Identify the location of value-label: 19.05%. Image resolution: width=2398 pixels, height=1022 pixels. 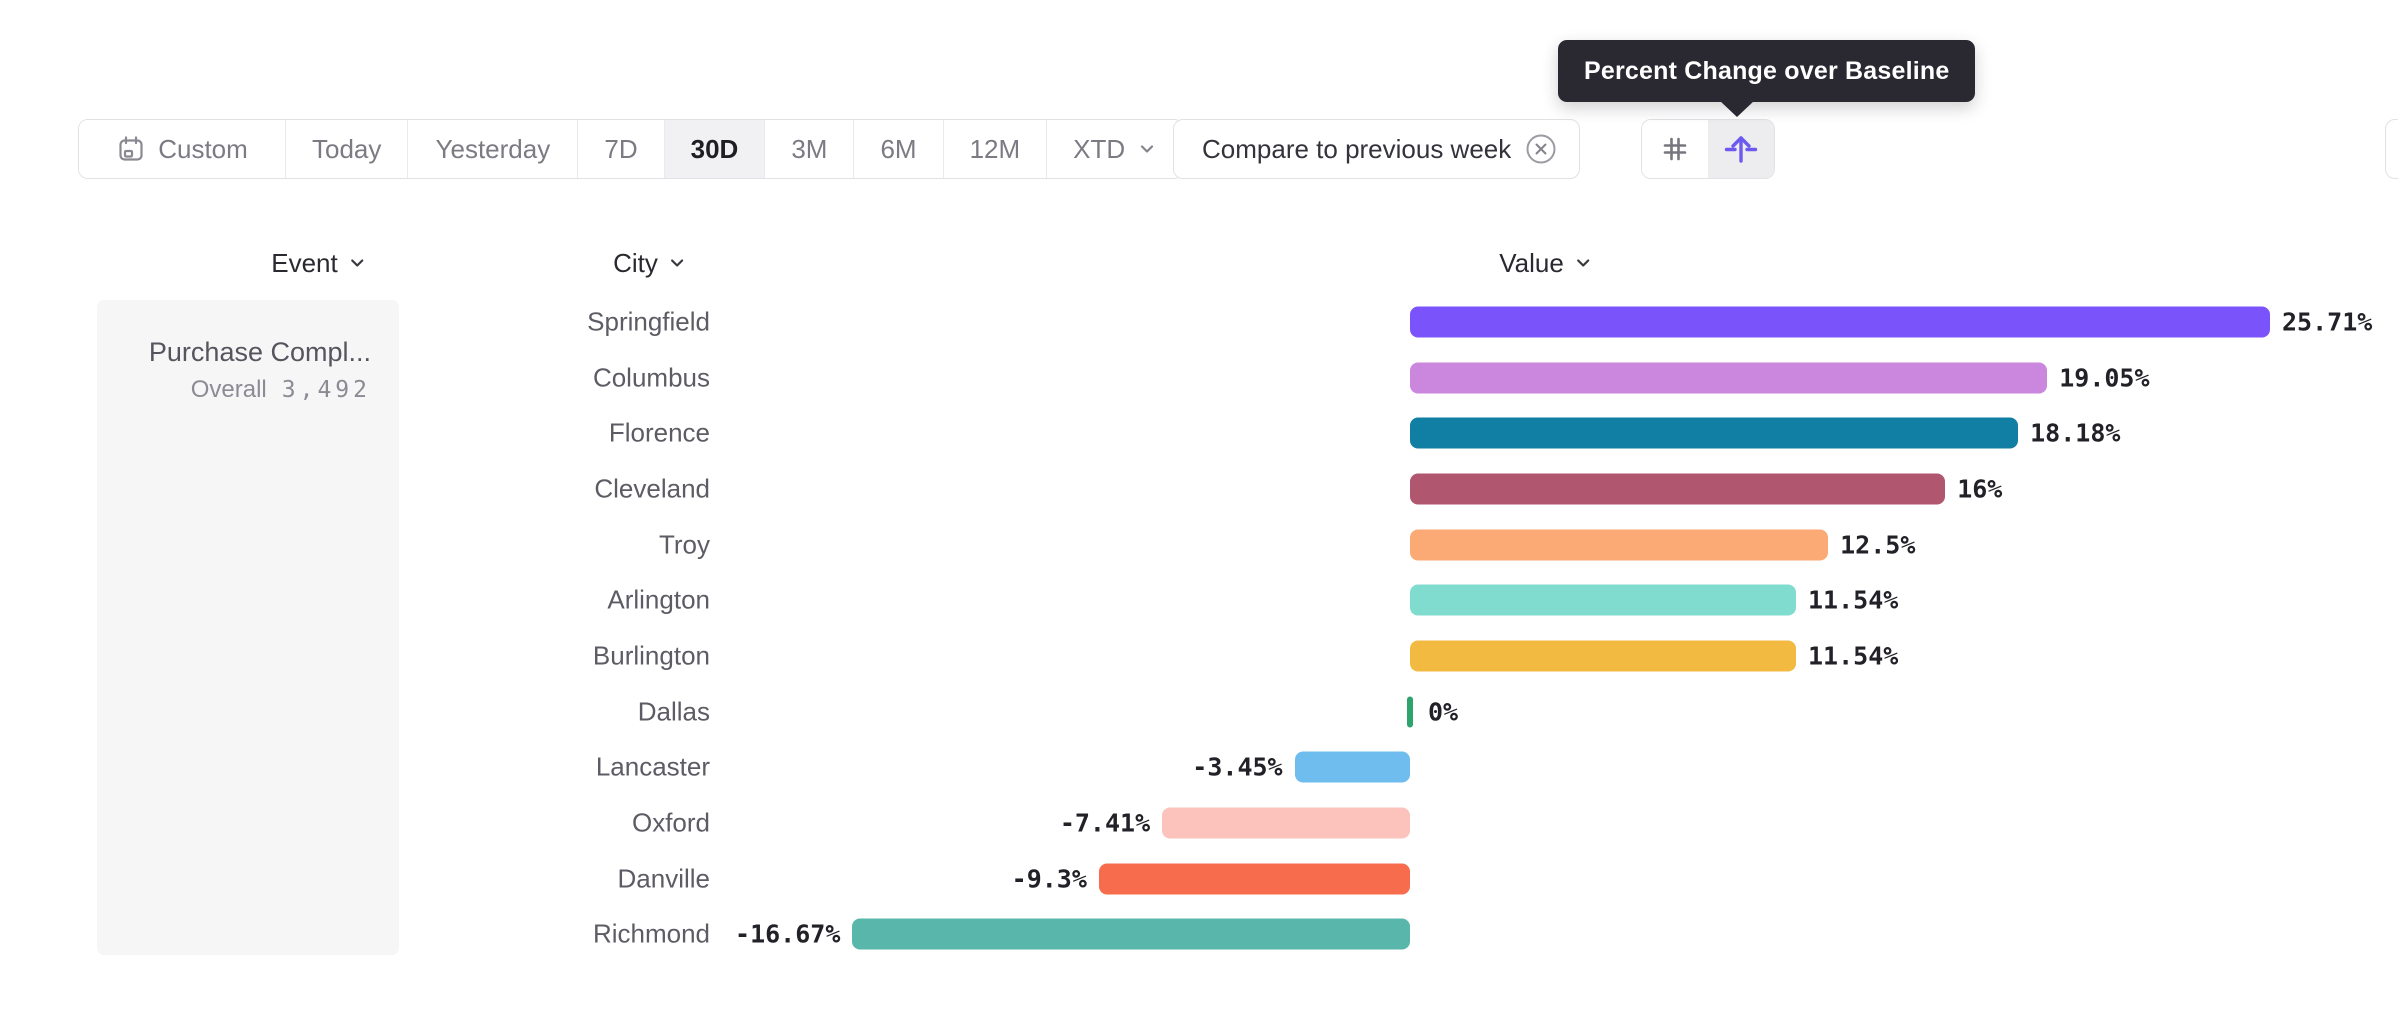
(2104, 378).